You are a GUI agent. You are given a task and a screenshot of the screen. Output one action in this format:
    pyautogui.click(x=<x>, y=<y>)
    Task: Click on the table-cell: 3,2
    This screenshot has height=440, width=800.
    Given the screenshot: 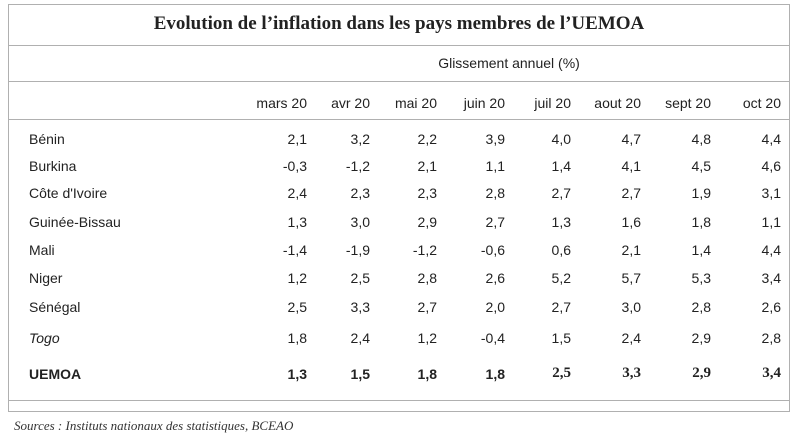 What is the action you would take?
    pyautogui.click(x=360, y=139)
    